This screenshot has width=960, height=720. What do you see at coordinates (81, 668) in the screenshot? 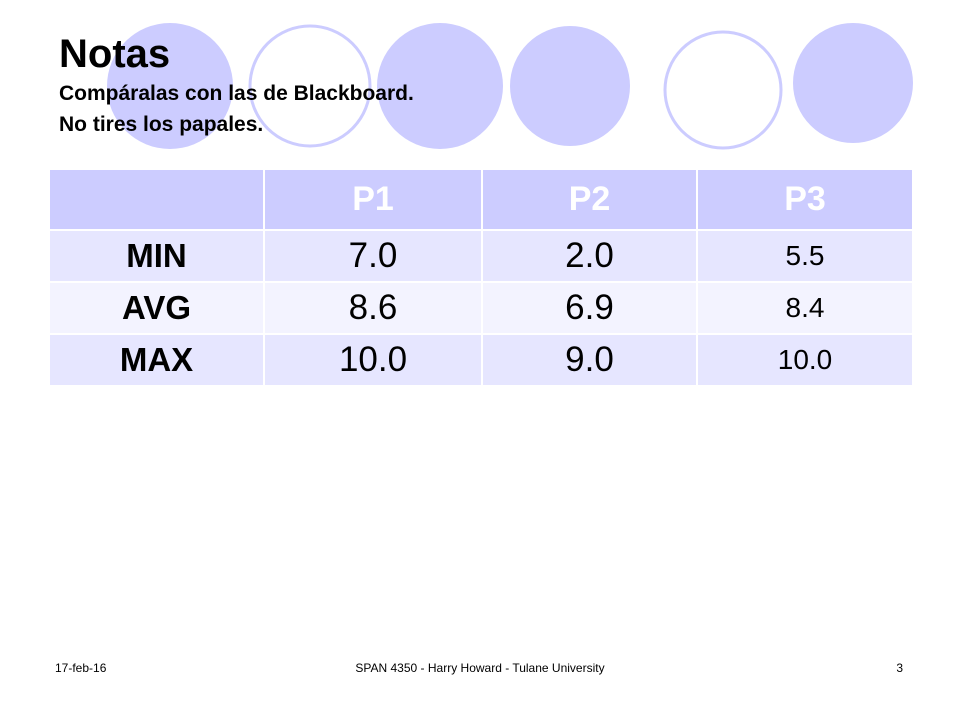
I see `footer-date: 17-feb-16` at bounding box center [81, 668].